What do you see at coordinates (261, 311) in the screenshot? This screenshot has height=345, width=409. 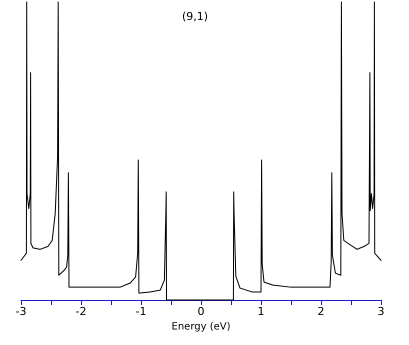 I see `x-tick-label: 1` at bounding box center [261, 311].